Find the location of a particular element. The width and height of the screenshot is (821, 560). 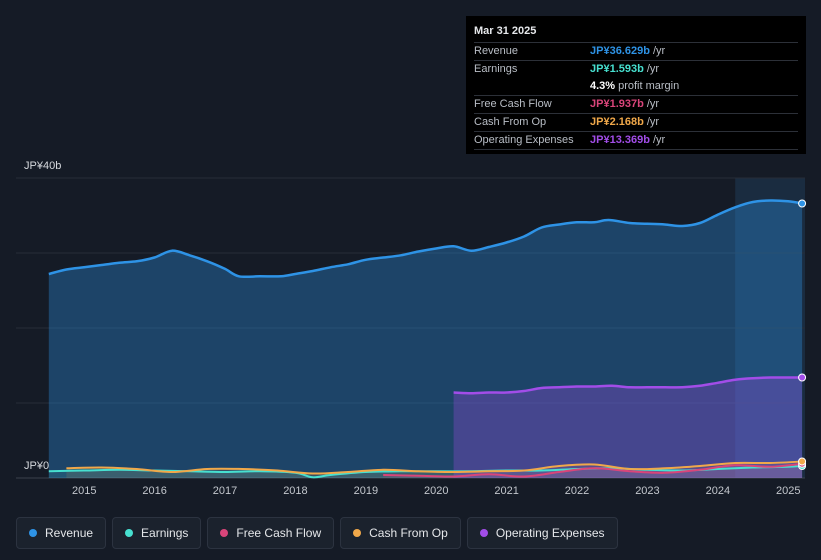

legend-item-cash-from-op: Cash From Op is located at coordinates (400, 533).